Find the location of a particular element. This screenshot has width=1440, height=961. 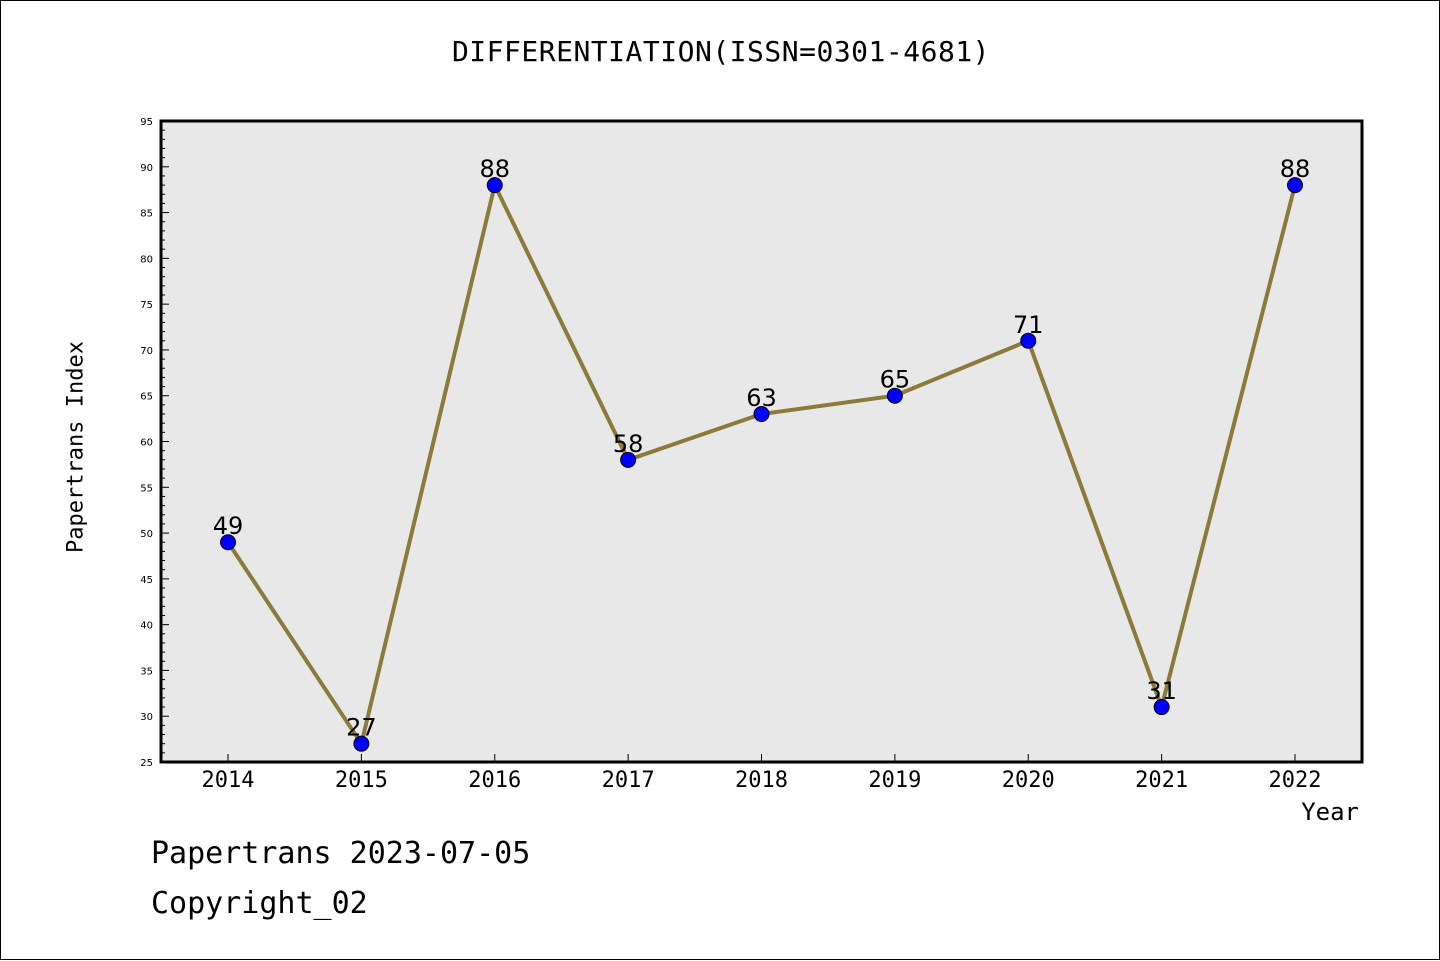

data-label: 71 is located at coordinates (1028, 325).